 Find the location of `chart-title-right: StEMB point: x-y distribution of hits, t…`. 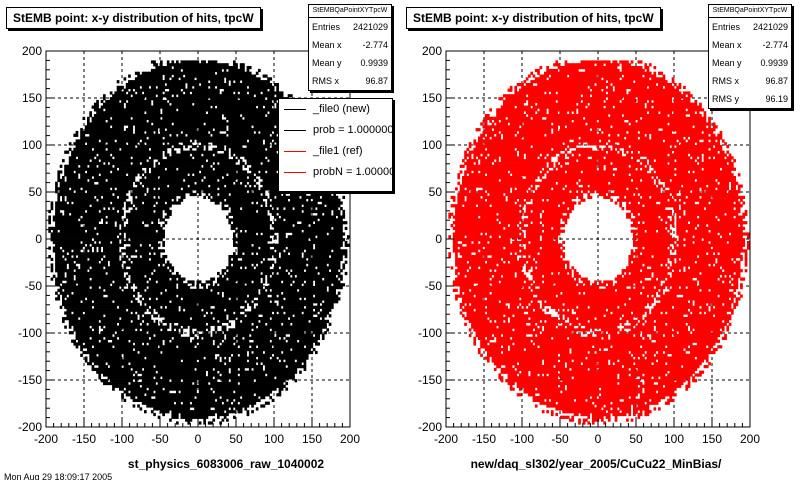

chart-title-right: StEMB point: x-y distribution of hits, t… is located at coordinates (533, 18).